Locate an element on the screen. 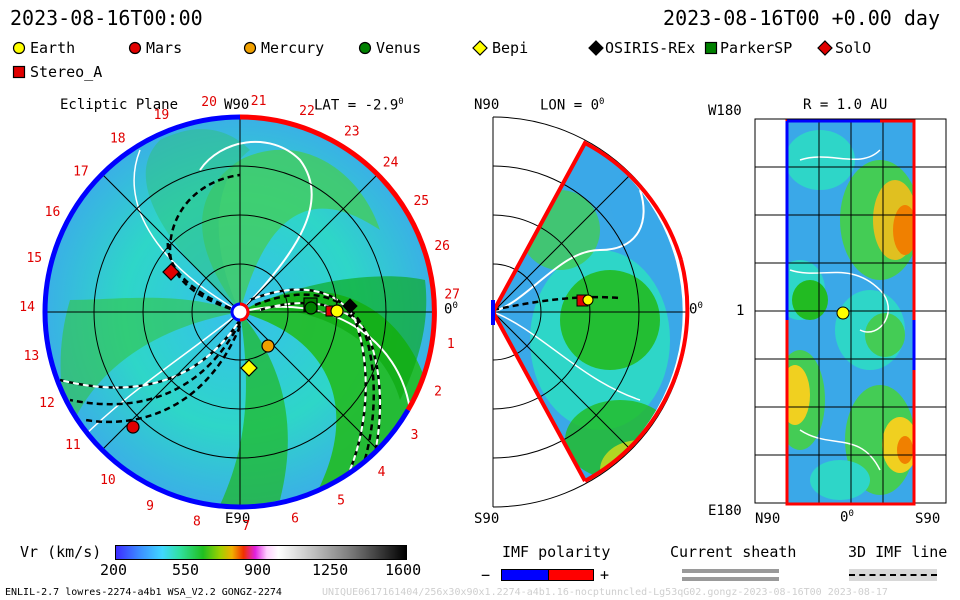 The height and width of the screenshot is (600, 960). carrington-tick-label: 24 is located at coordinates (391, 162).